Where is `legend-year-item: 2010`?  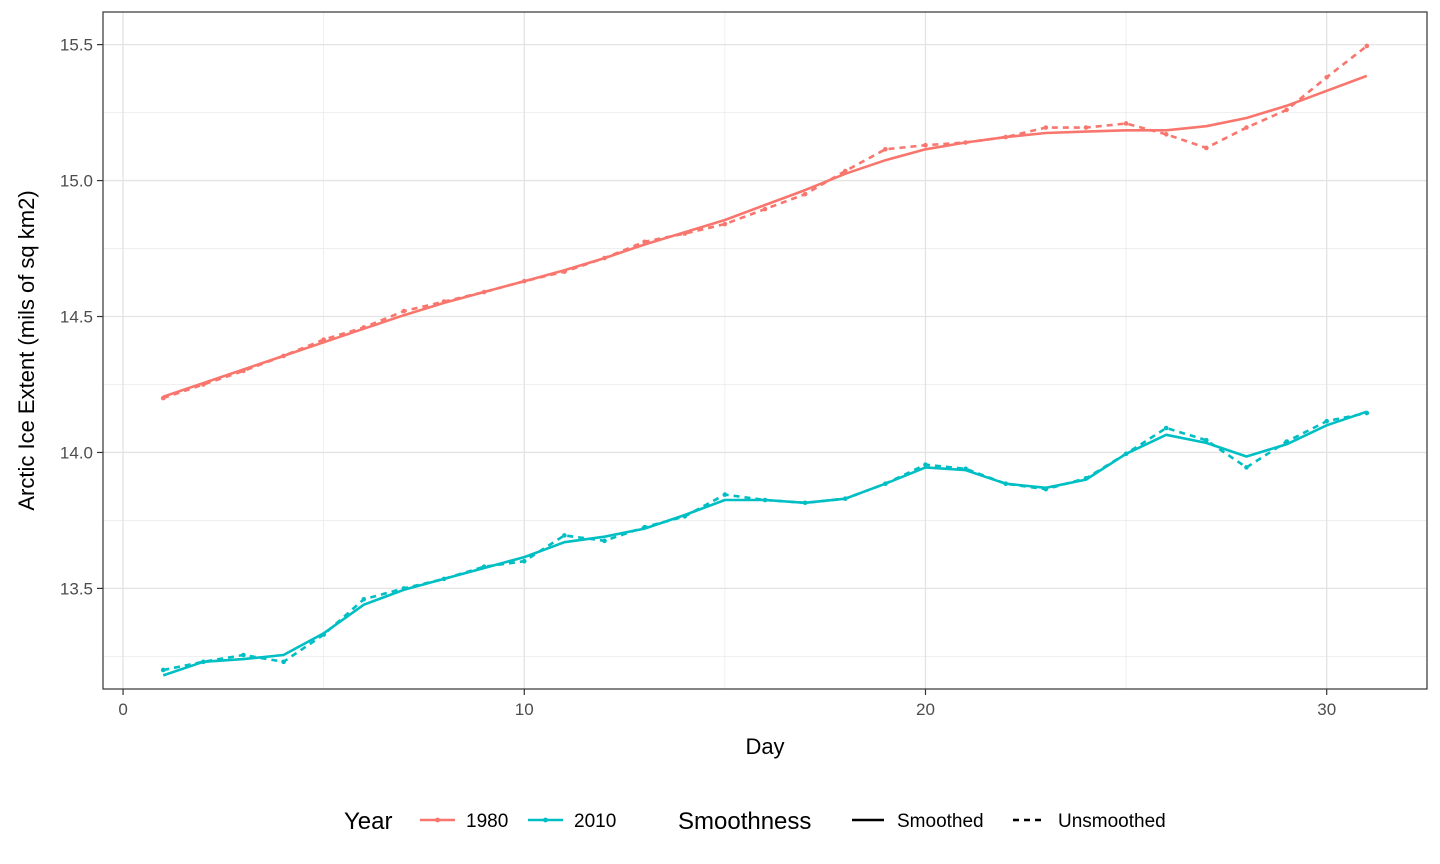
legend-year-item: 2010 is located at coordinates (572, 821).